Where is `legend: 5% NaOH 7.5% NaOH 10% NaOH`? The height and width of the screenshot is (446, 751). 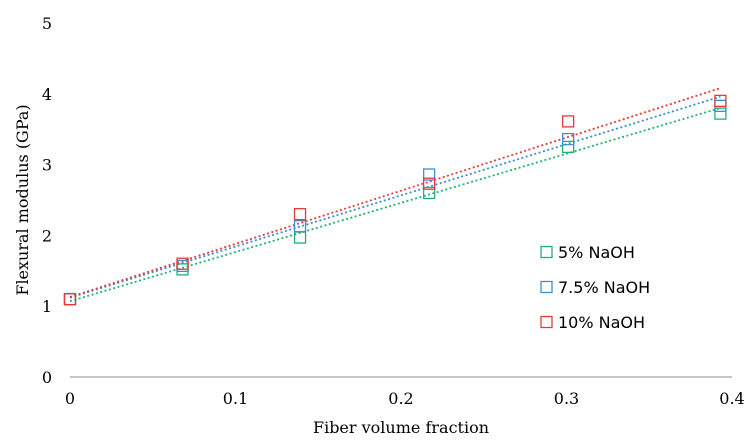 legend: 5% NaOH 7.5% NaOH 10% NaOH is located at coordinates (595, 287).